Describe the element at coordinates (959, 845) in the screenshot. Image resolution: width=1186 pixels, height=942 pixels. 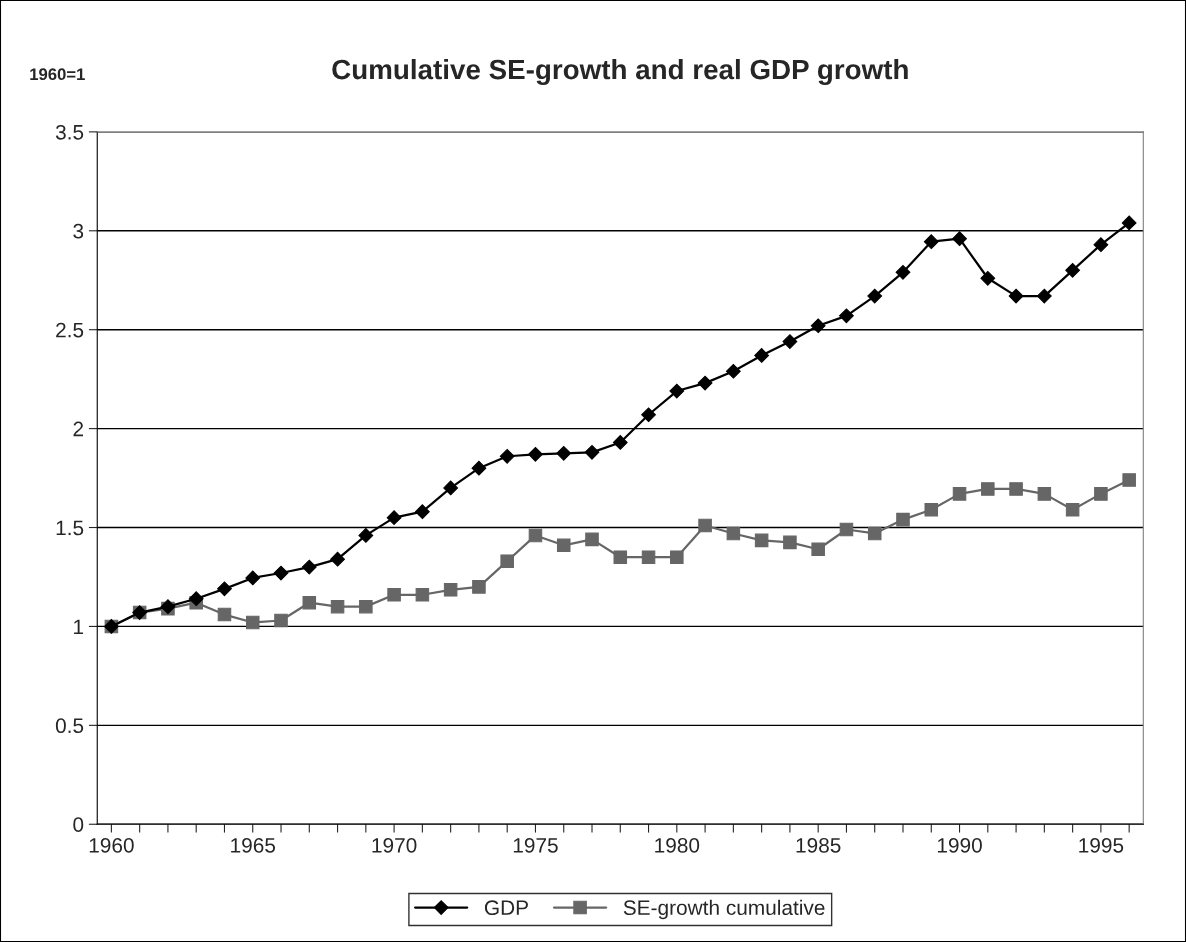
I see `x-tick-label: 1990` at that location.